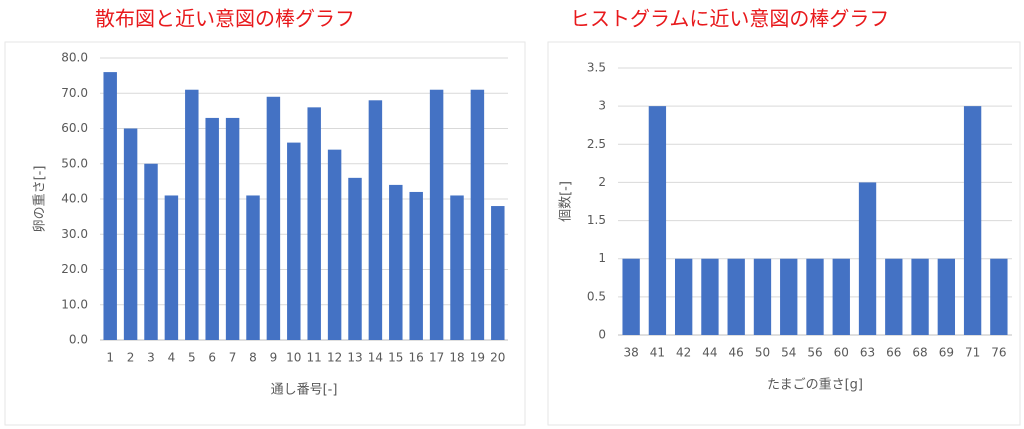 The image size is (1024, 429). What do you see at coordinates (74, 269) in the screenshot?
I see `y-tick-label: 20.0` at bounding box center [74, 269].